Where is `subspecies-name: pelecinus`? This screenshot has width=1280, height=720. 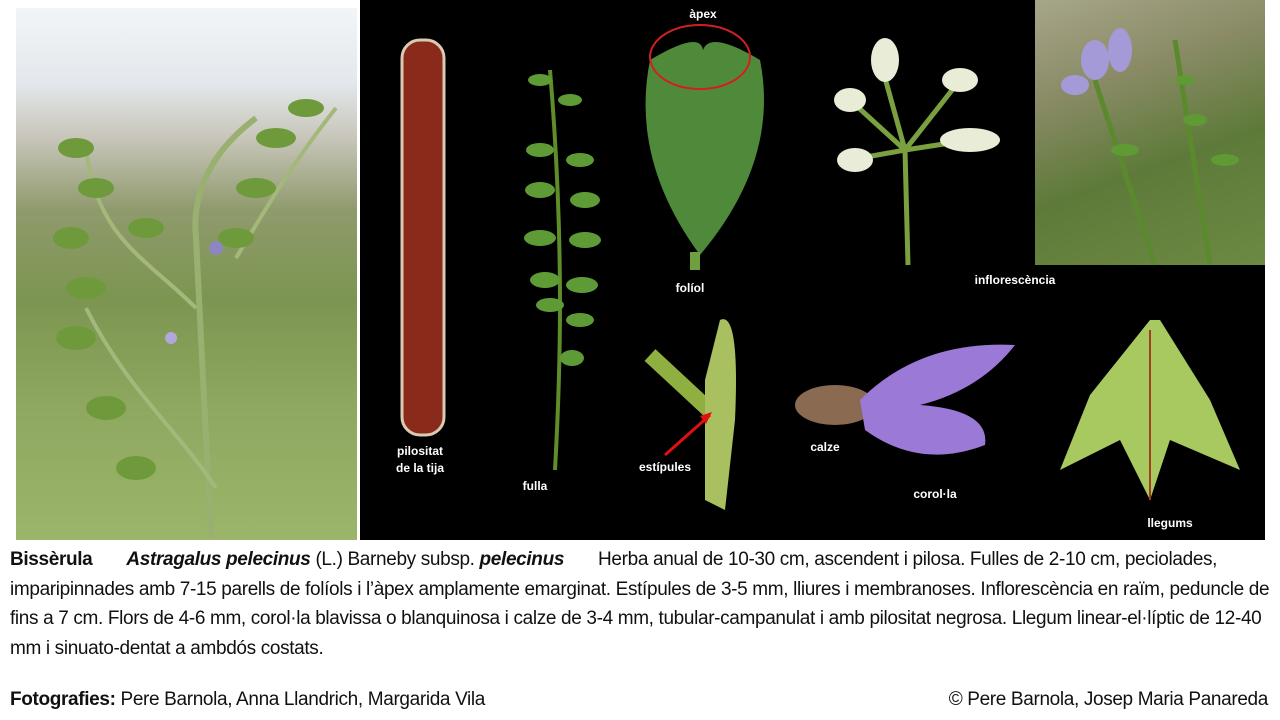
subspecies-name: pelecinus is located at coordinates (522, 559).